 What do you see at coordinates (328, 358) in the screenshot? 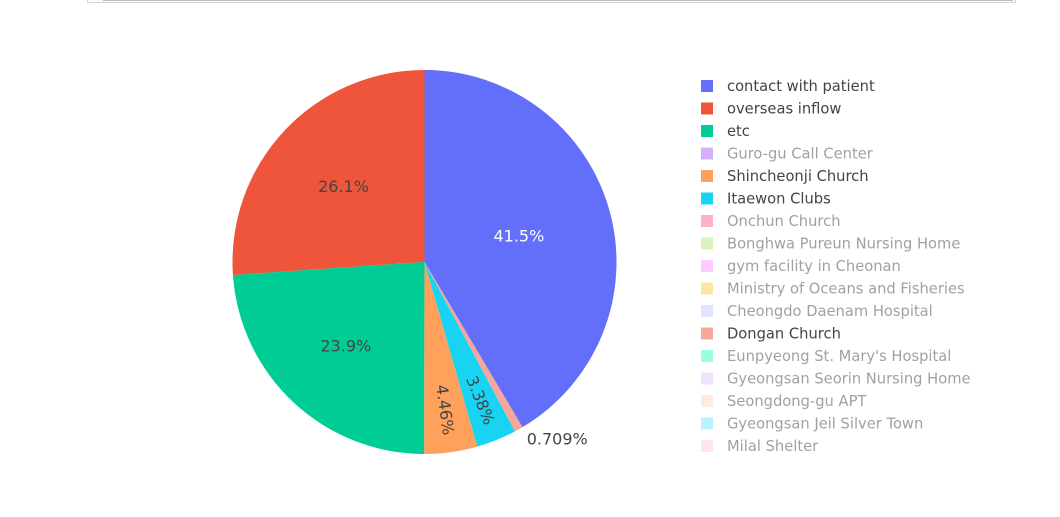
I see `pie-slice-etc` at bounding box center [328, 358].